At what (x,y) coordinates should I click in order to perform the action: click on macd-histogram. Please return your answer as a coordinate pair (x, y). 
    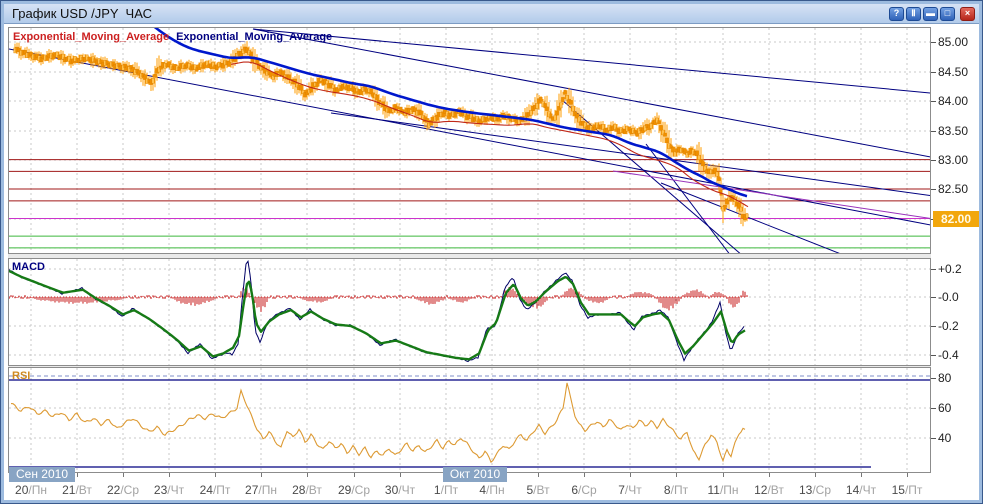
    Looking at the image, I should click on (378, 299).